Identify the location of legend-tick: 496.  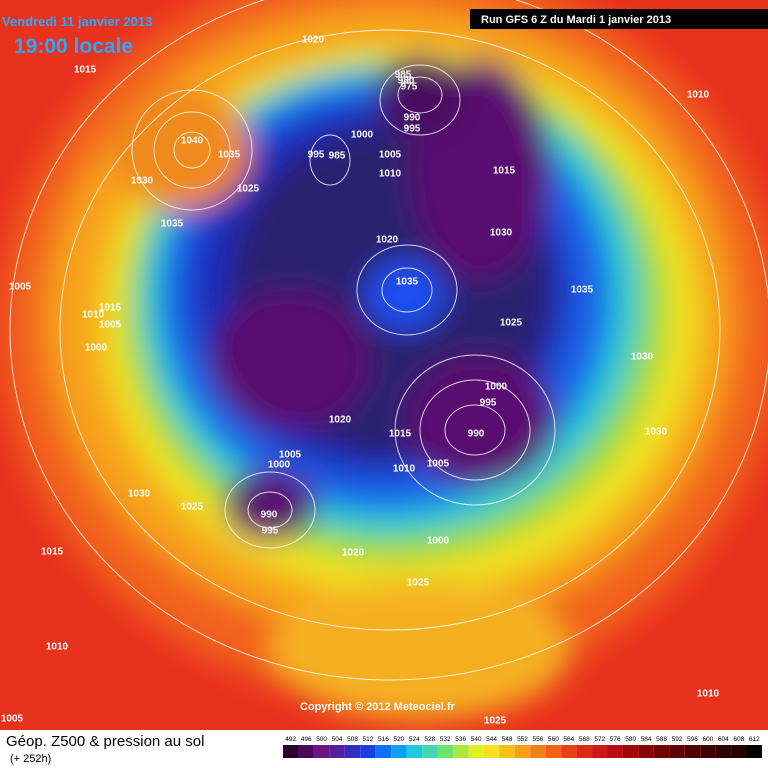
(306, 739).